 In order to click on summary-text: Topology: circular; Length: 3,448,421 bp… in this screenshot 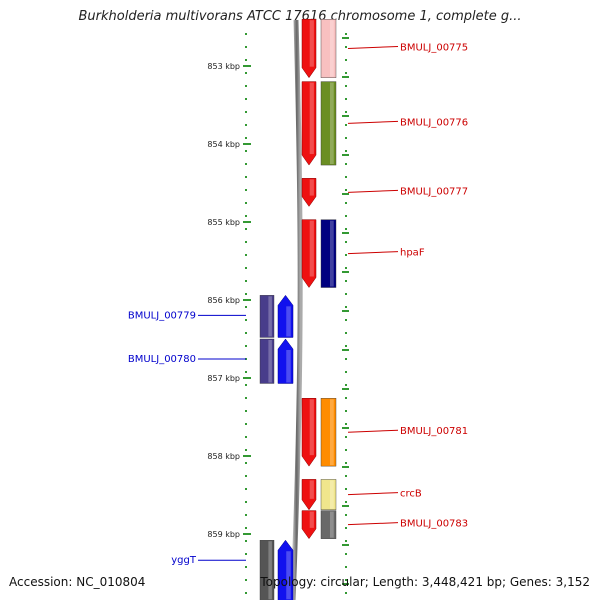, I will do `click(425, 582)`.